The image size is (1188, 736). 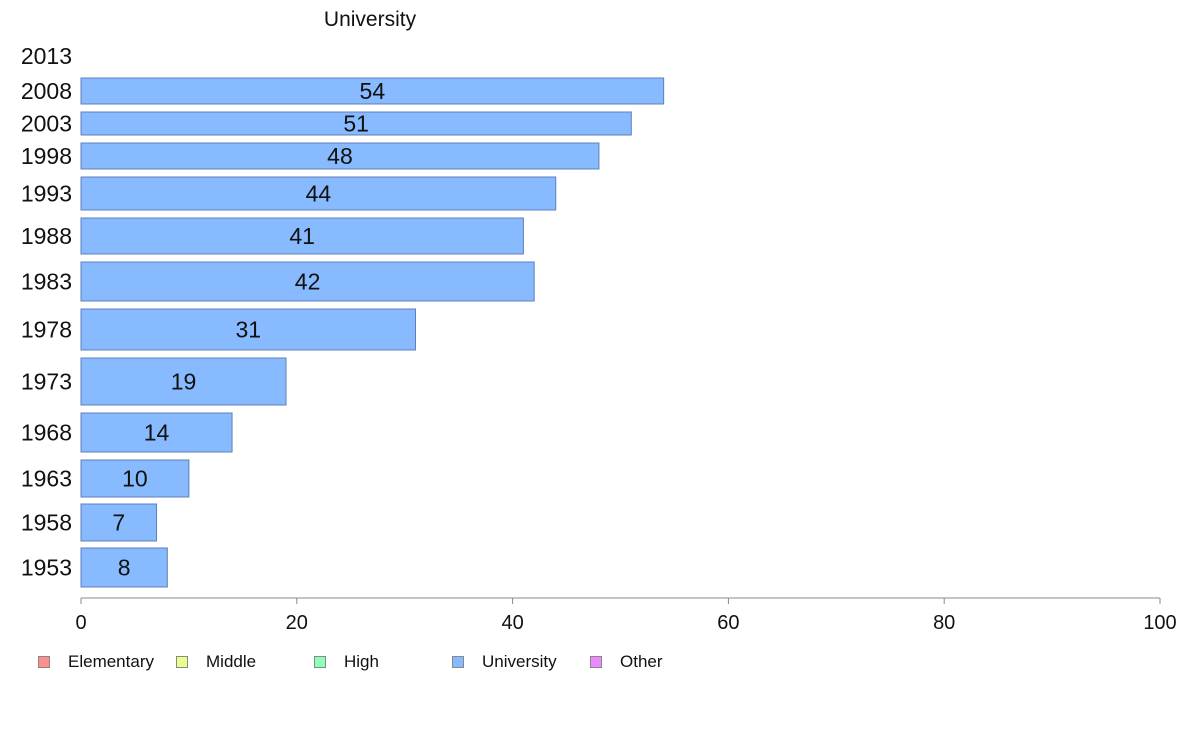 What do you see at coordinates (80, 623) in the screenshot?
I see `x-tick-label-0: 0` at bounding box center [80, 623].